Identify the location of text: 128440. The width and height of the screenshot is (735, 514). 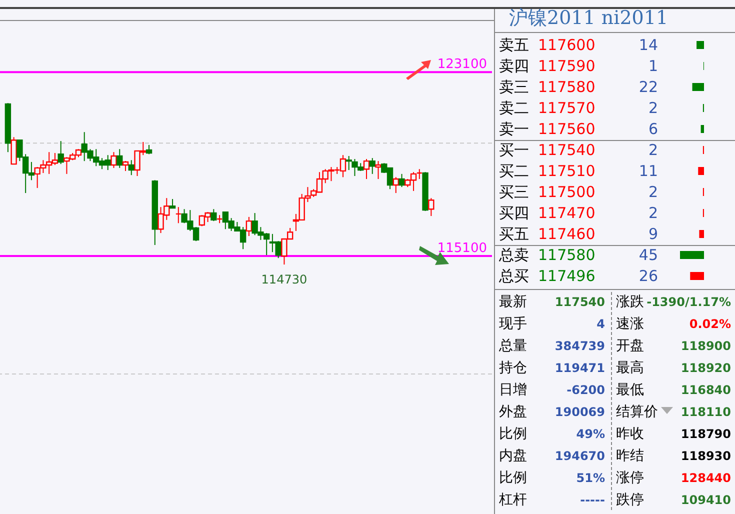
(705, 478).